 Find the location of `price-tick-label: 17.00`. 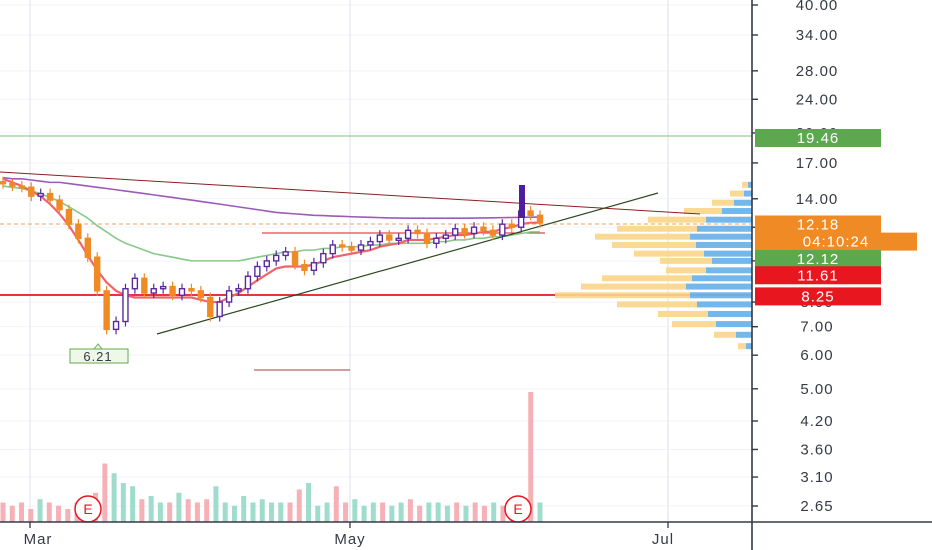

price-tick-label: 17.00 is located at coordinates (817, 163).